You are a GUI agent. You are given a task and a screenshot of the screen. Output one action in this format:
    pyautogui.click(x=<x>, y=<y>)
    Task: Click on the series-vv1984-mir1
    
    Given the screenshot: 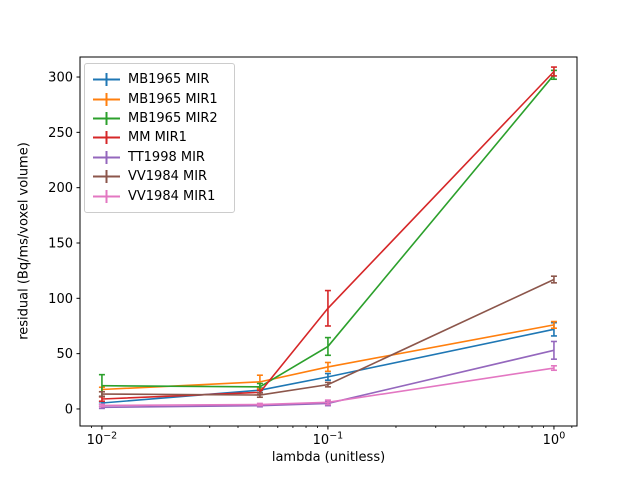 What is the action you would take?
    pyautogui.click(x=327, y=386)
    